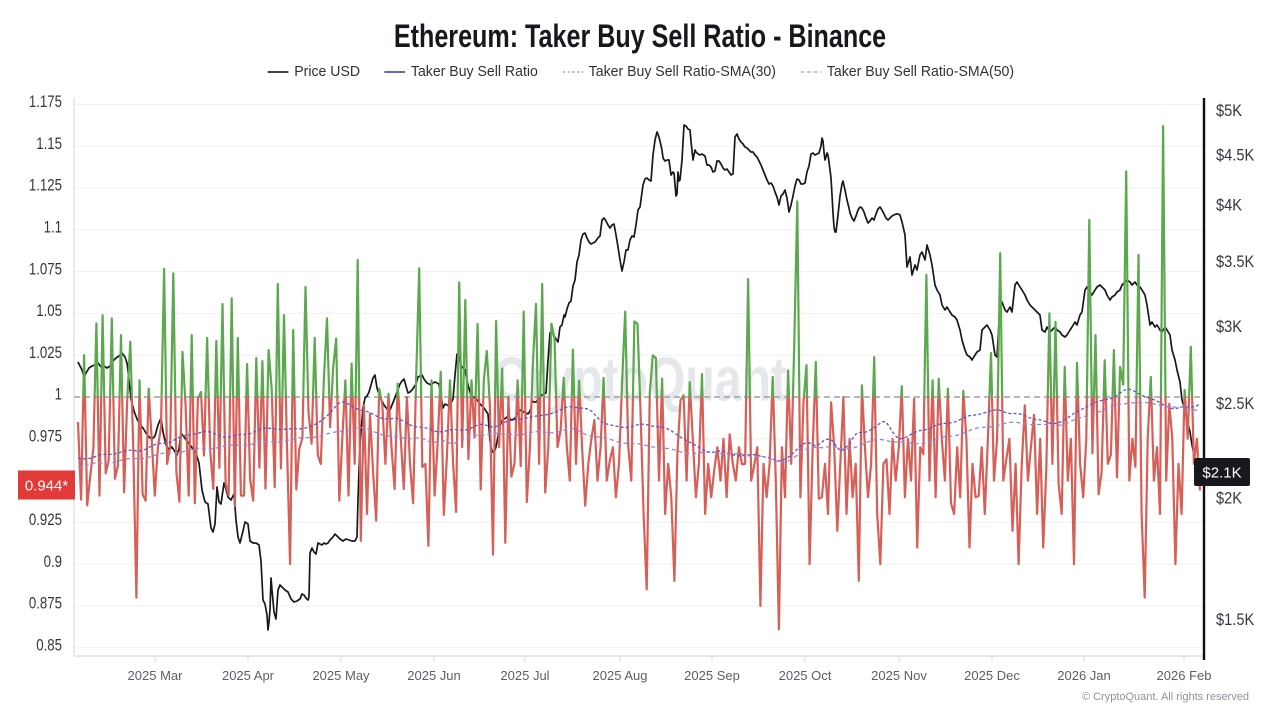  Describe the element at coordinates (524, 675) in the screenshot. I see `svg-text: 2025 Jul` at that location.